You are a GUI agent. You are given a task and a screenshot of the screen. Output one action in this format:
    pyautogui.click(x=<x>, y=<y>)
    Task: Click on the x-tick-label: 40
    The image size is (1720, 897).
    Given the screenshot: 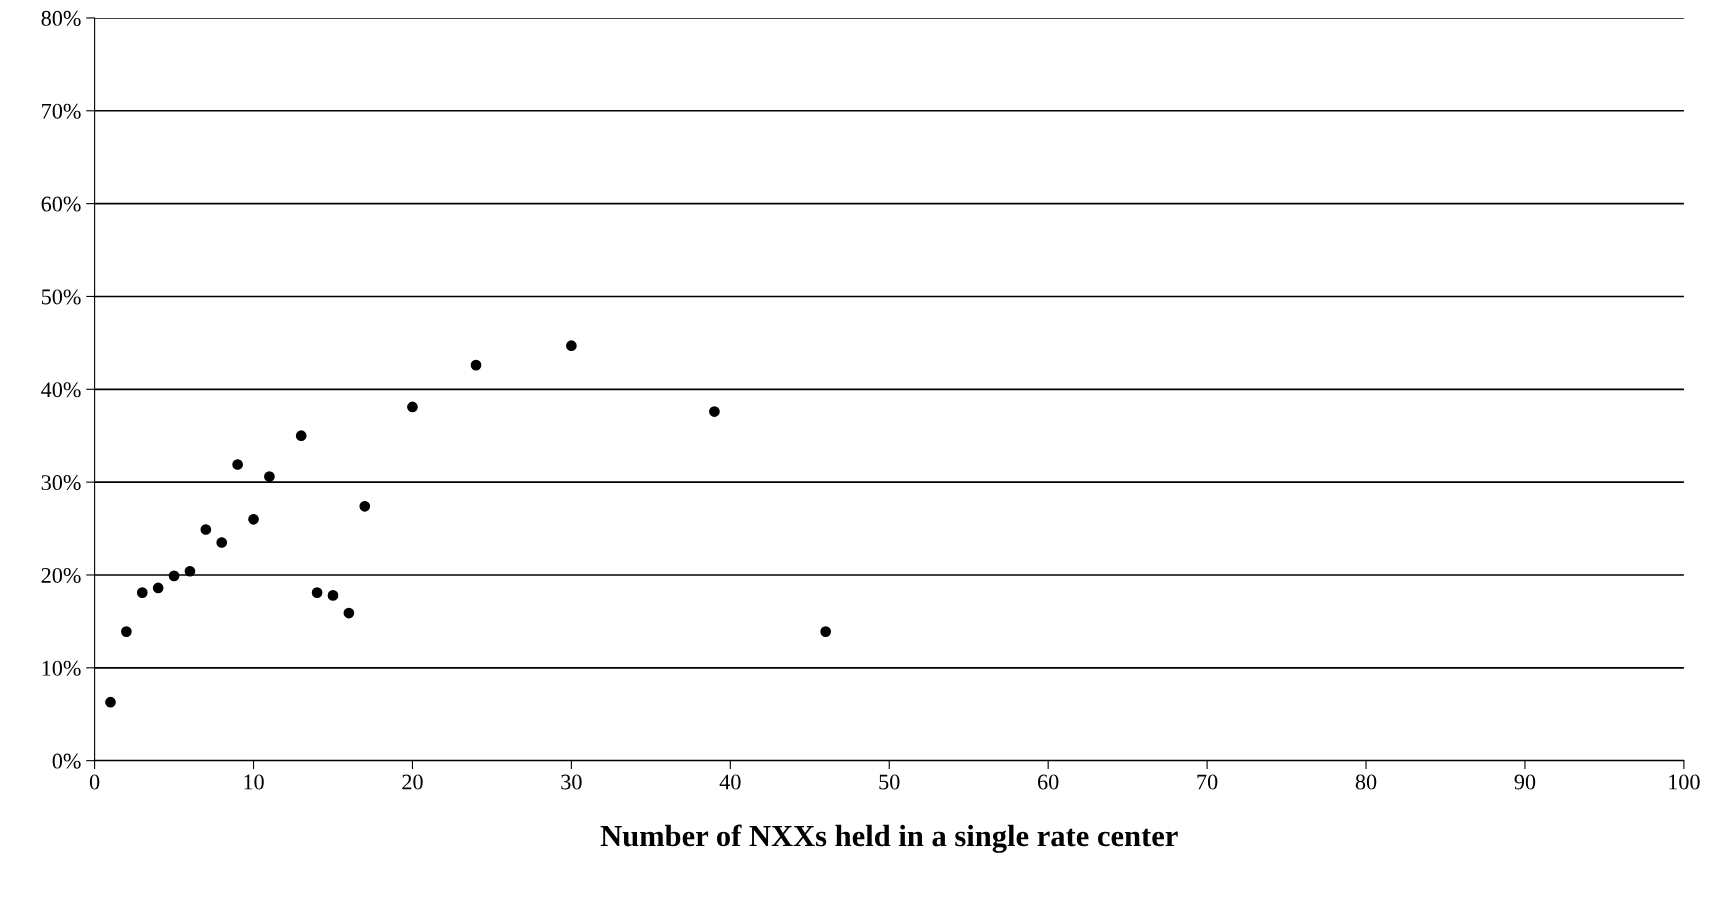 What is the action you would take?
    pyautogui.click(x=730, y=782)
    